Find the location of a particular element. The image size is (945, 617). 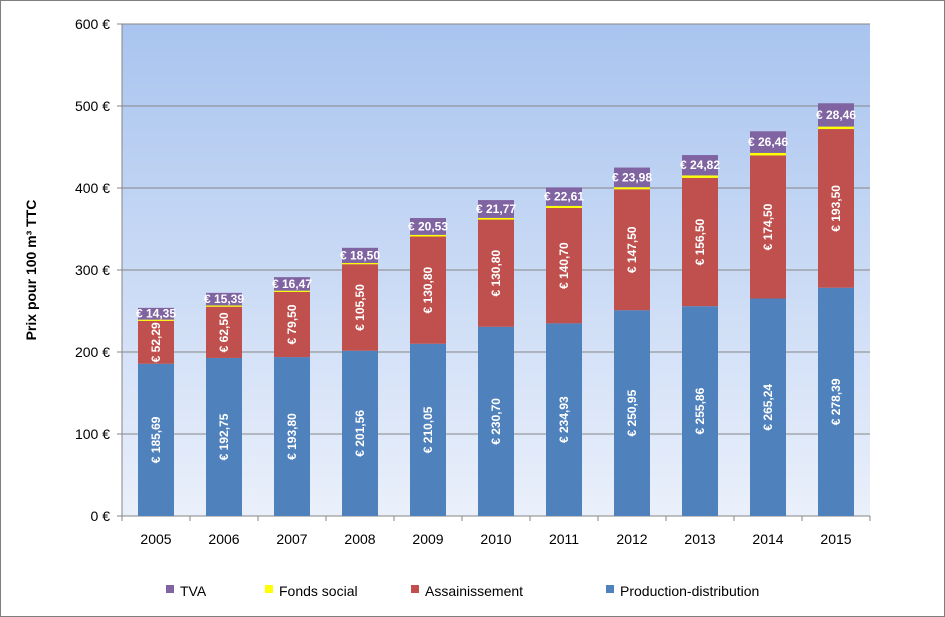

bar-value-label: € 24,82 is located at coordinates (700, 165).